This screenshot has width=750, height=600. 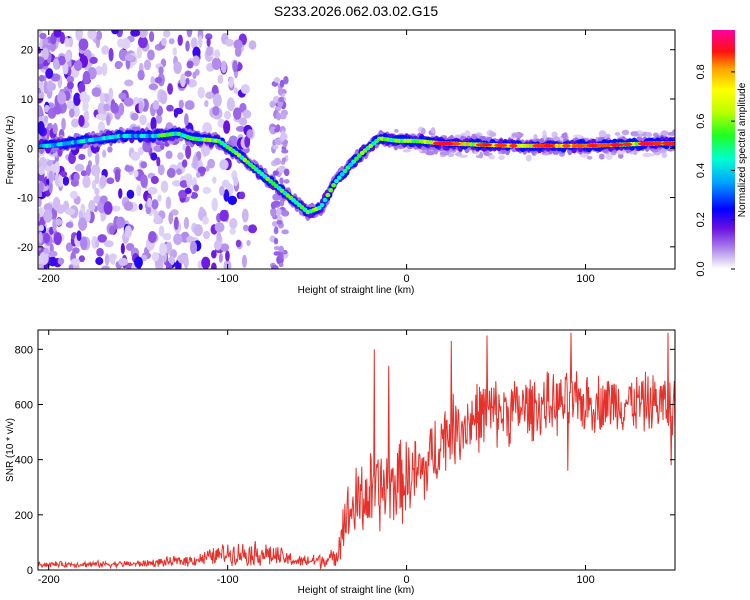 What do you see at coordinates (356, 11) in the screenshot?
I see `figure-title: S233.2026.062.03.02.G15` at bounding box center [356, 11].